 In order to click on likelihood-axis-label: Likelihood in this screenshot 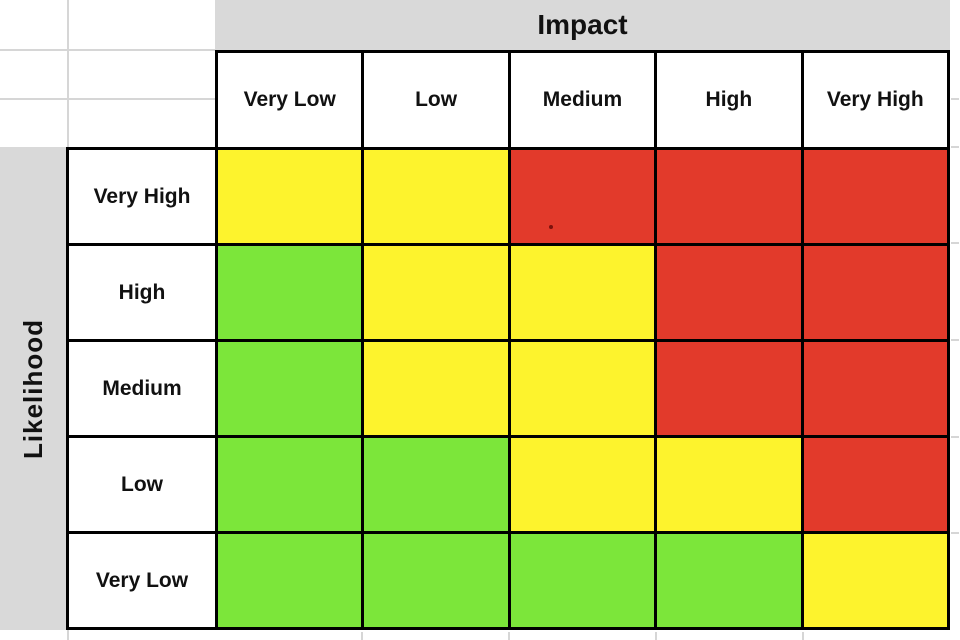, I will do `click(32, 388)`.